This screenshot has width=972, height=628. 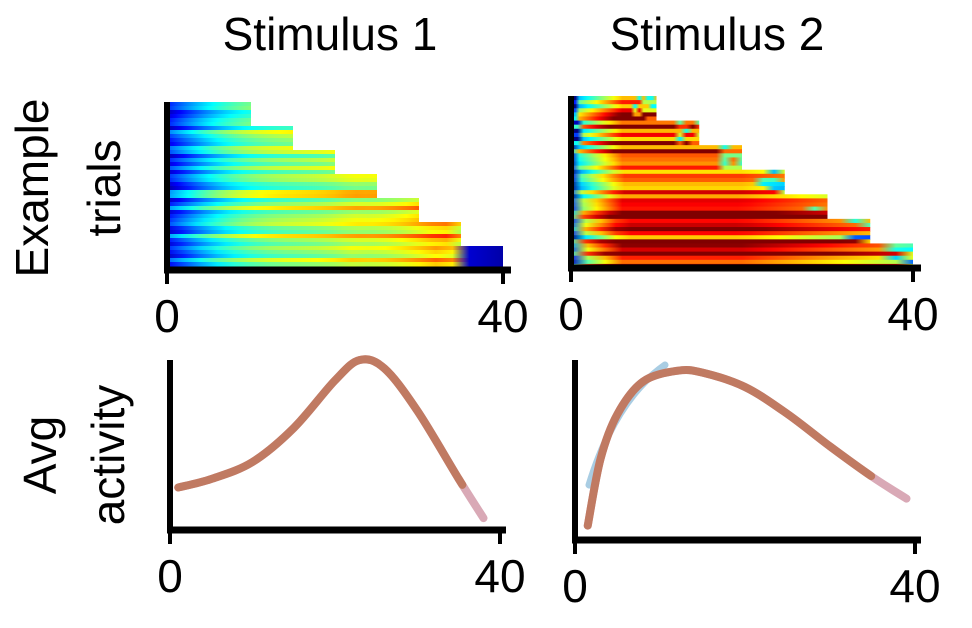 I want to click on ylabel-example: Example, so click(x=32, y=188).